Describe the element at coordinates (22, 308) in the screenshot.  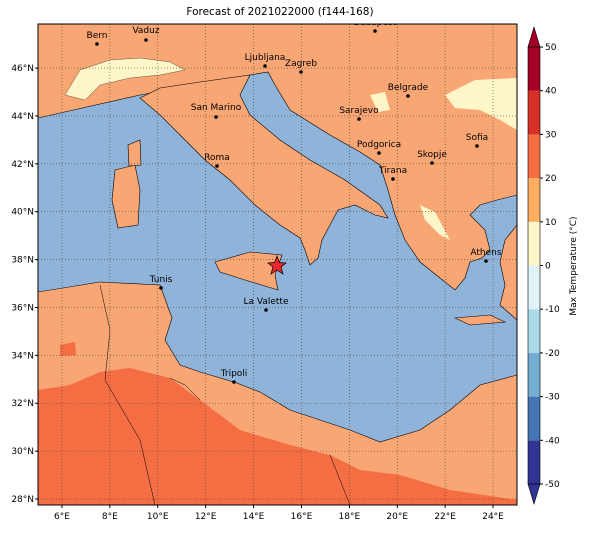
I see `y-tick-label: 36°N` at that location.